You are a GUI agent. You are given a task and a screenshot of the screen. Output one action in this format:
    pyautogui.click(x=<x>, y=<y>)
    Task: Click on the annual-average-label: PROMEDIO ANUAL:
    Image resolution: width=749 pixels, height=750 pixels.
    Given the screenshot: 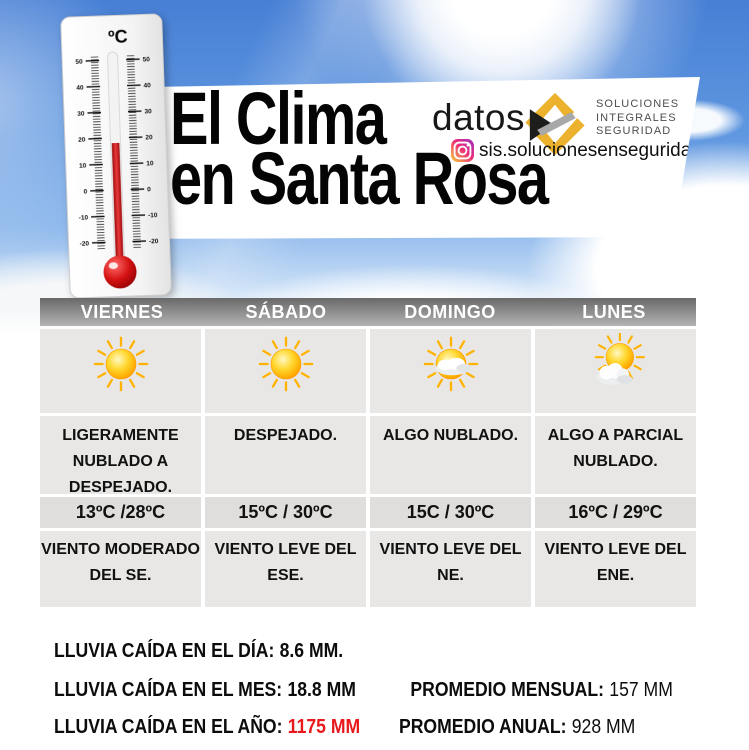 What is the action you would take?
    pyautogui.click(x=482, y=727)
    